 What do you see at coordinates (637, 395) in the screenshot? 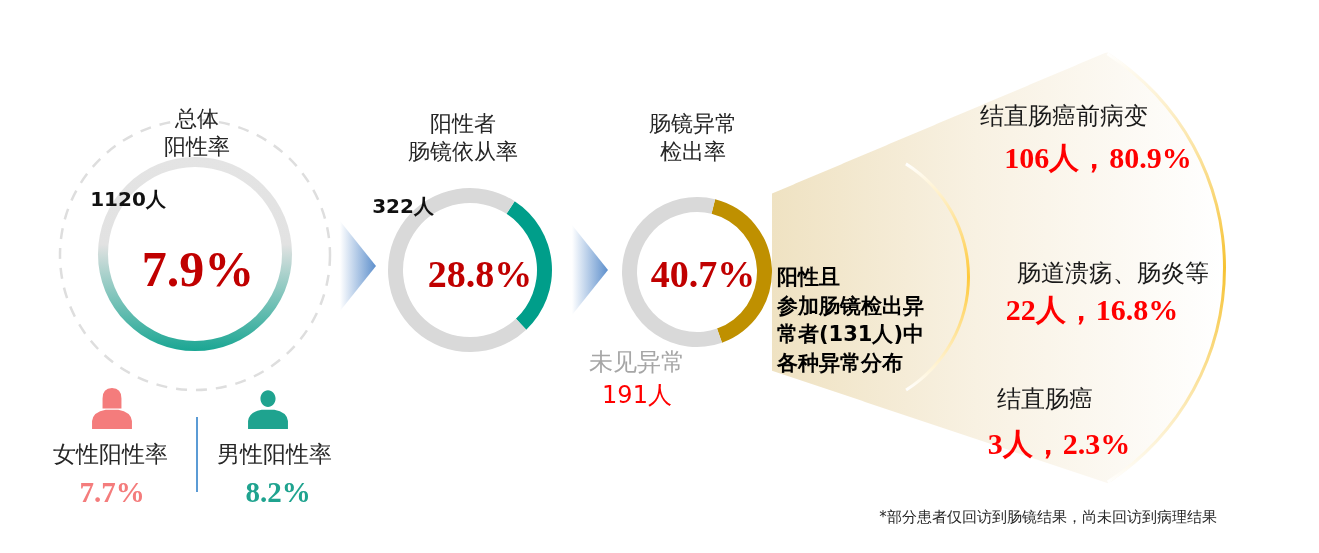
I see `text: 191人` at bounding box center [637, 395].